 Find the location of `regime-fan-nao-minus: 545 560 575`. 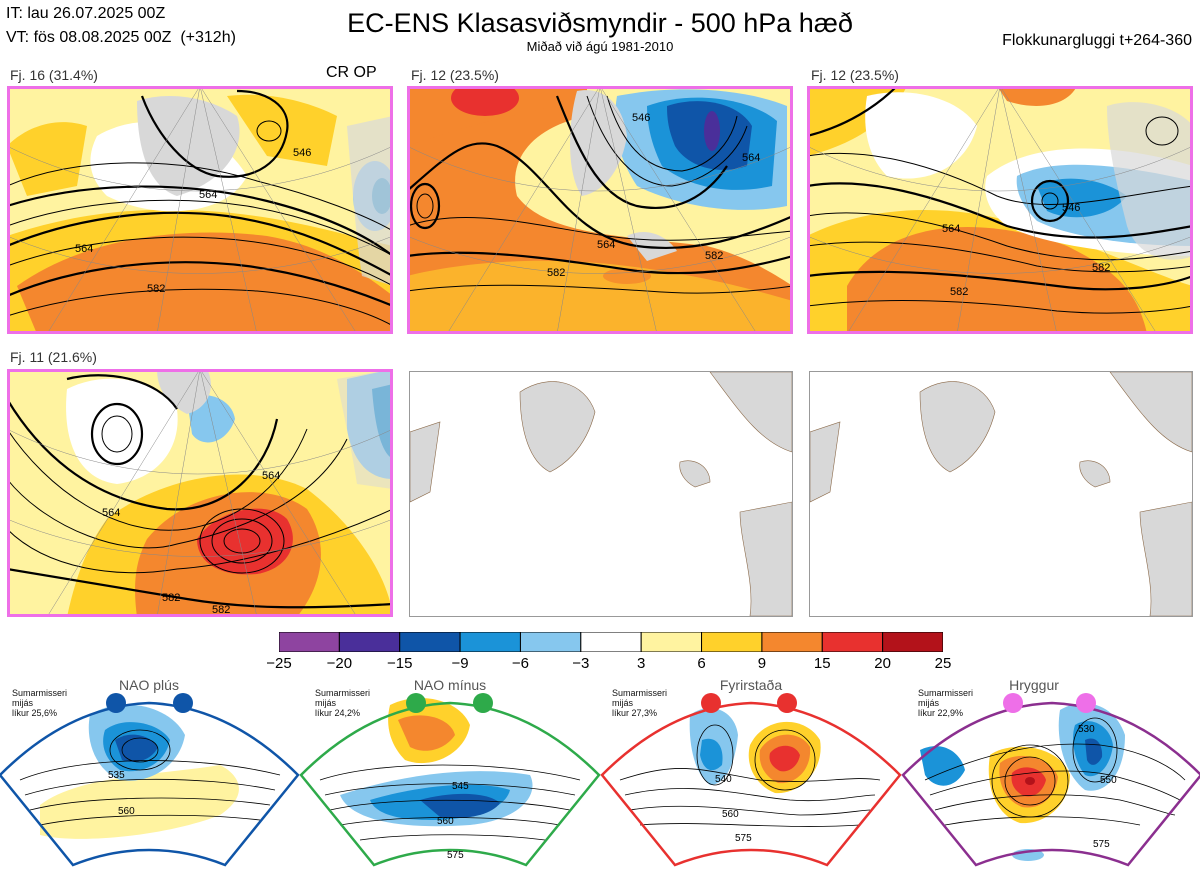

regime-fan-nao-minus: 545 560 575 is located at coordinates (450, 782).